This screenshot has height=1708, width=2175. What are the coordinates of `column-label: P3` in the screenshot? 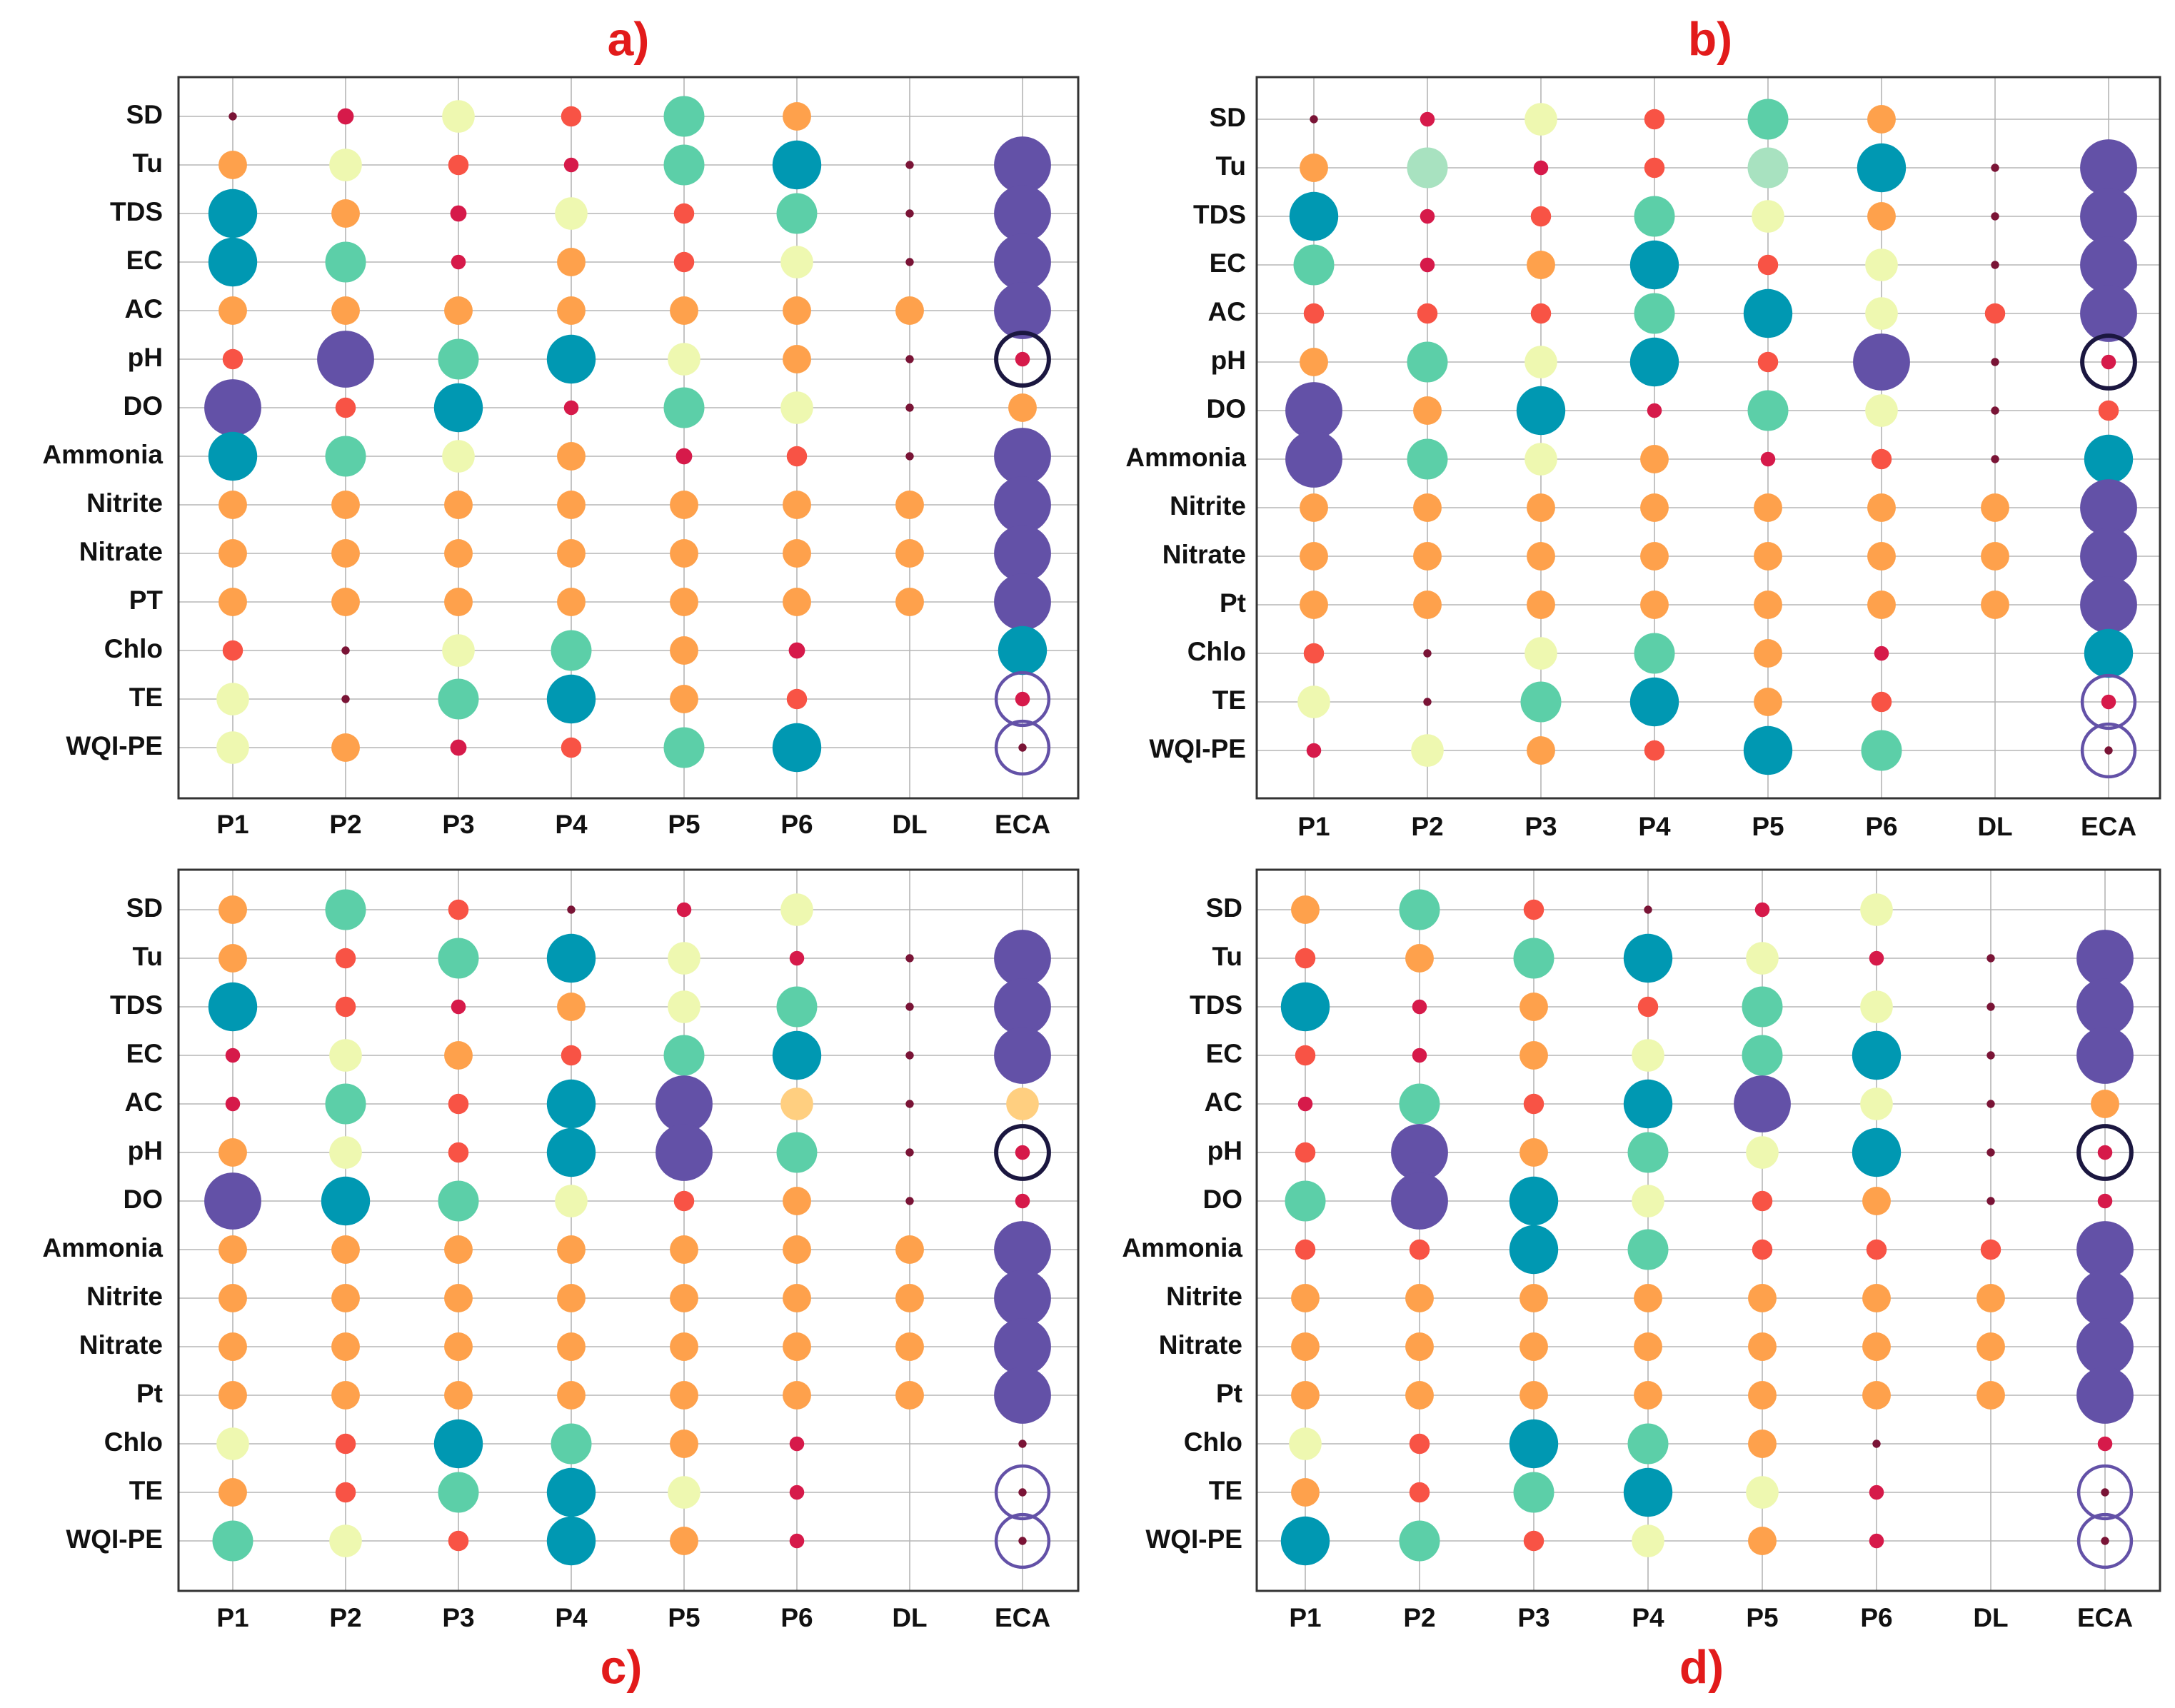 It's located at (1540, 826).